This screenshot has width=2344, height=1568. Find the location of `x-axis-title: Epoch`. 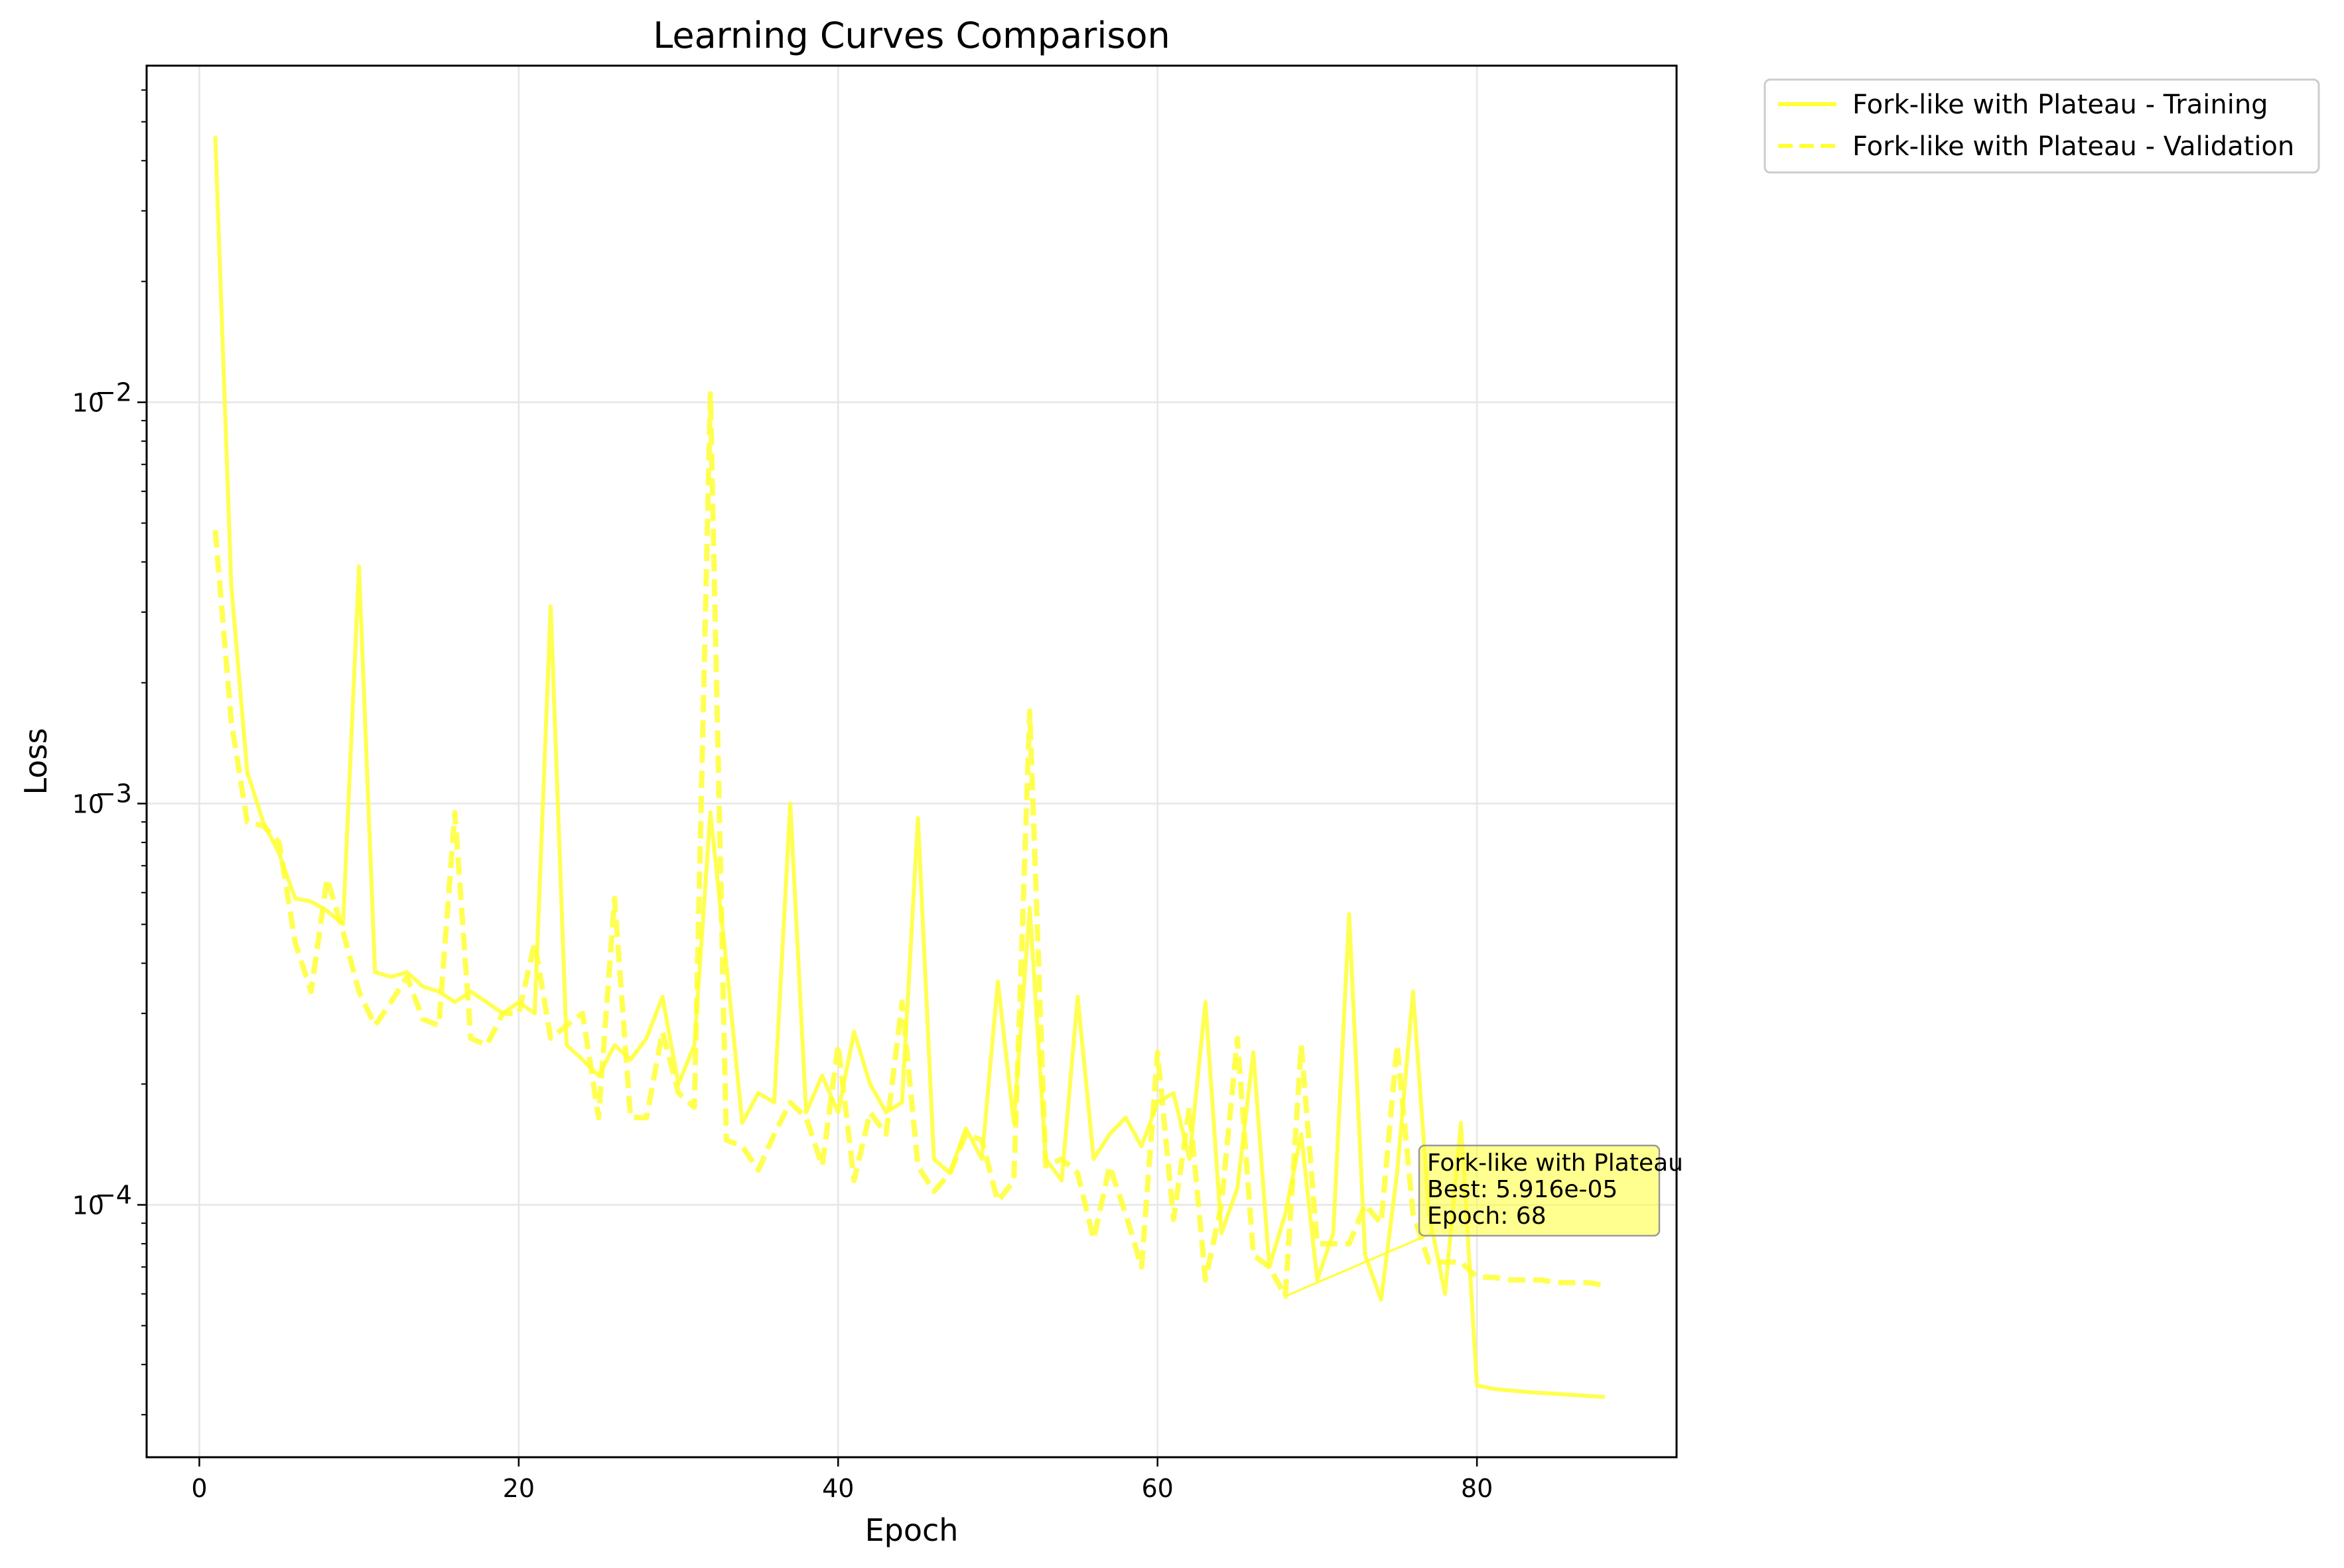

x-axis-title: Epoch is located at coordinates (912, 1530).